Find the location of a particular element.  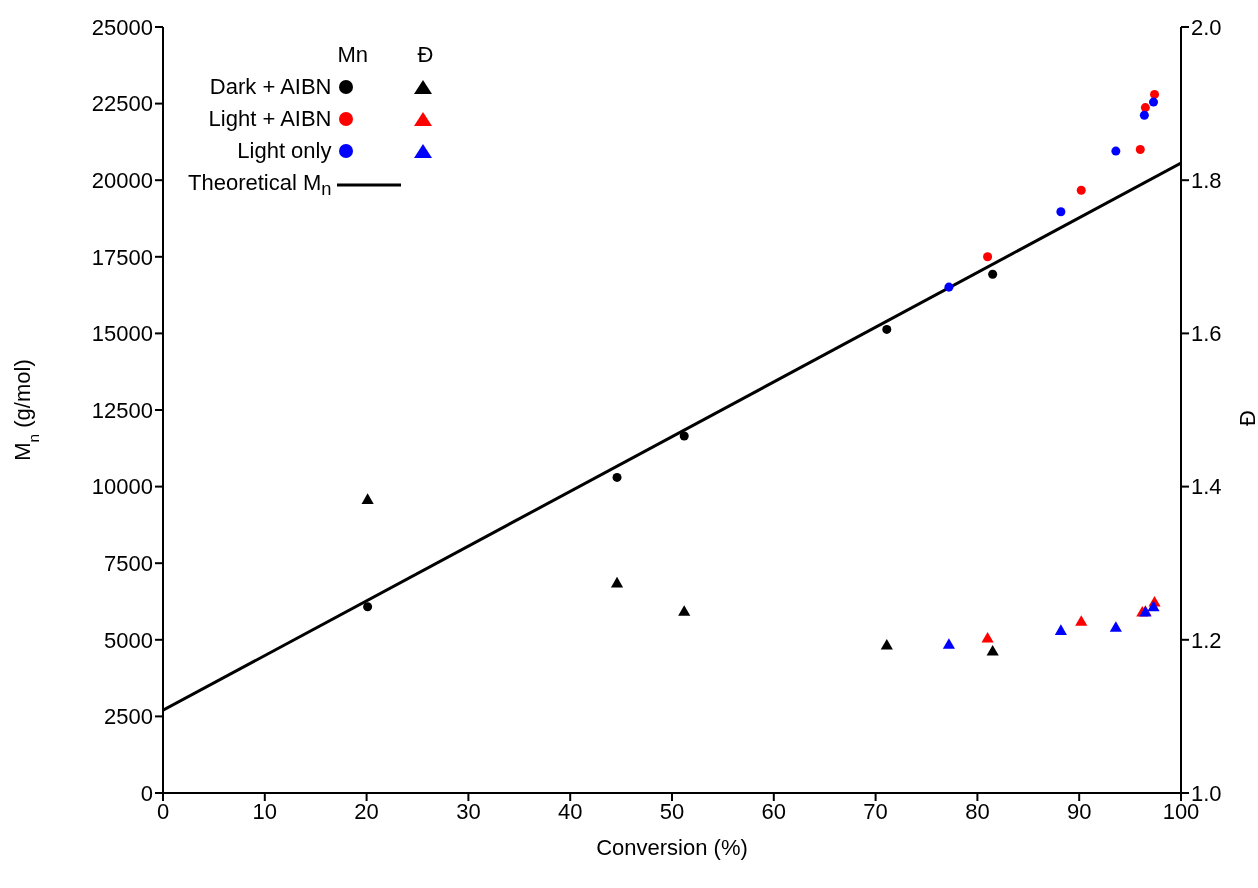

y-tick-label: 20000 is located at coordinates (122, 181).